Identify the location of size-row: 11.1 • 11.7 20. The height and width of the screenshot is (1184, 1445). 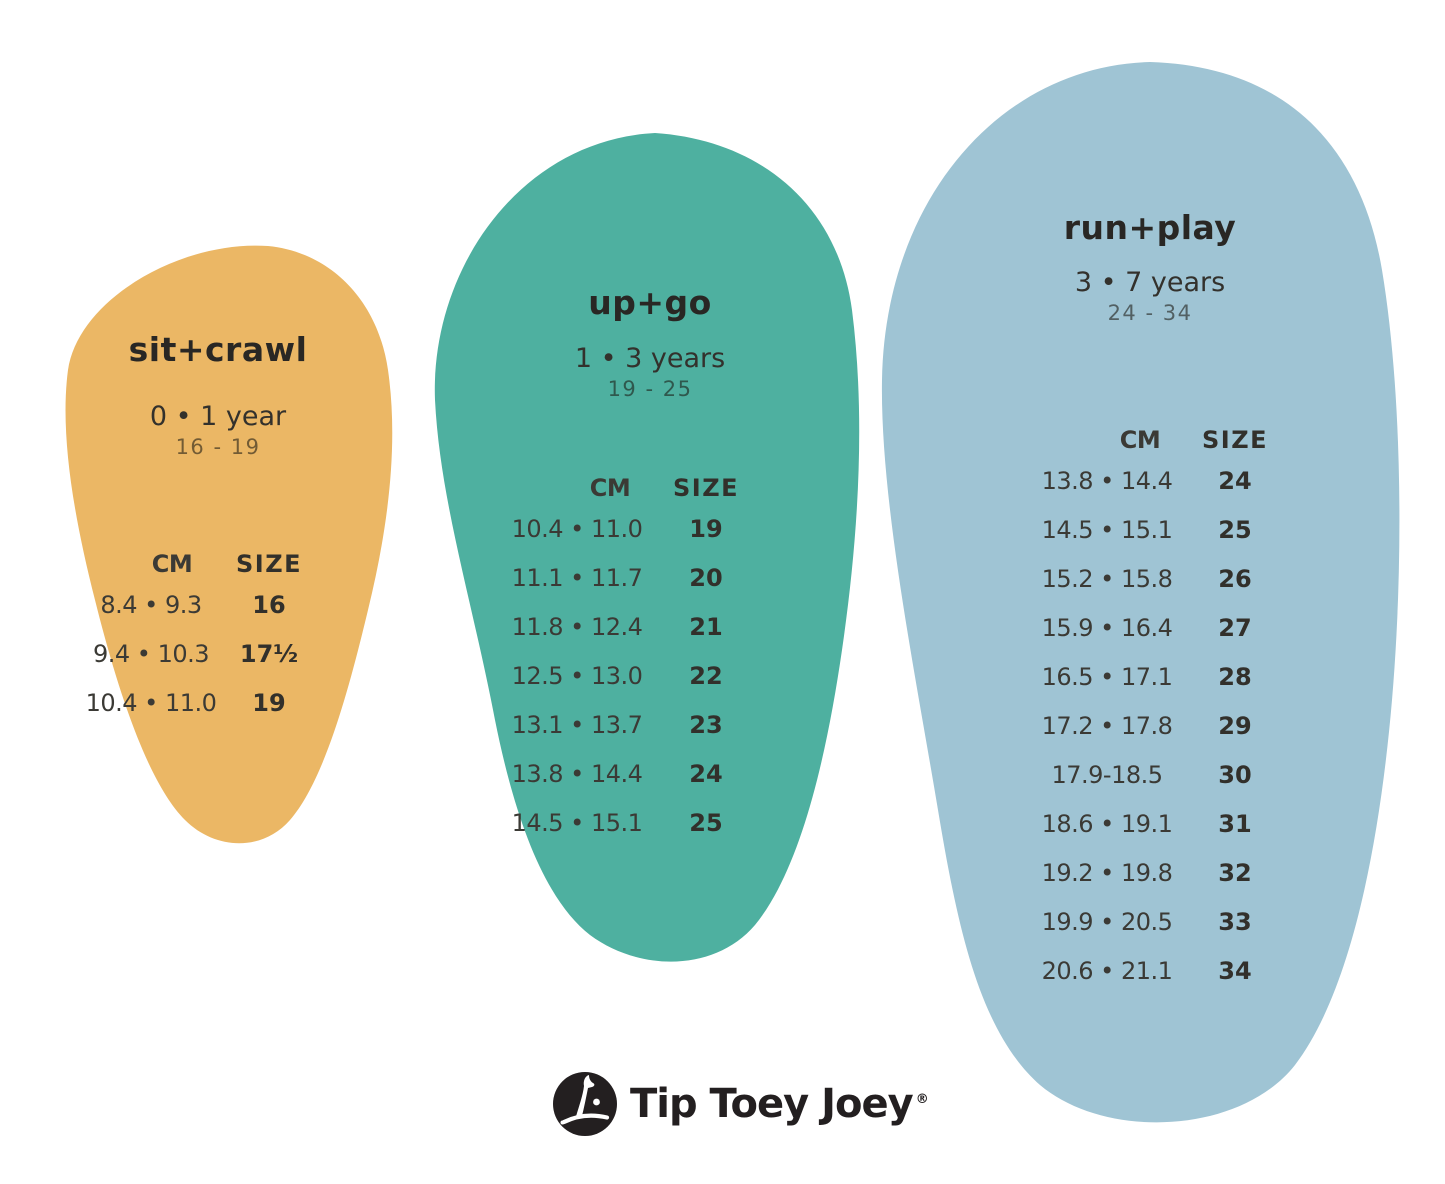
(620, 578).